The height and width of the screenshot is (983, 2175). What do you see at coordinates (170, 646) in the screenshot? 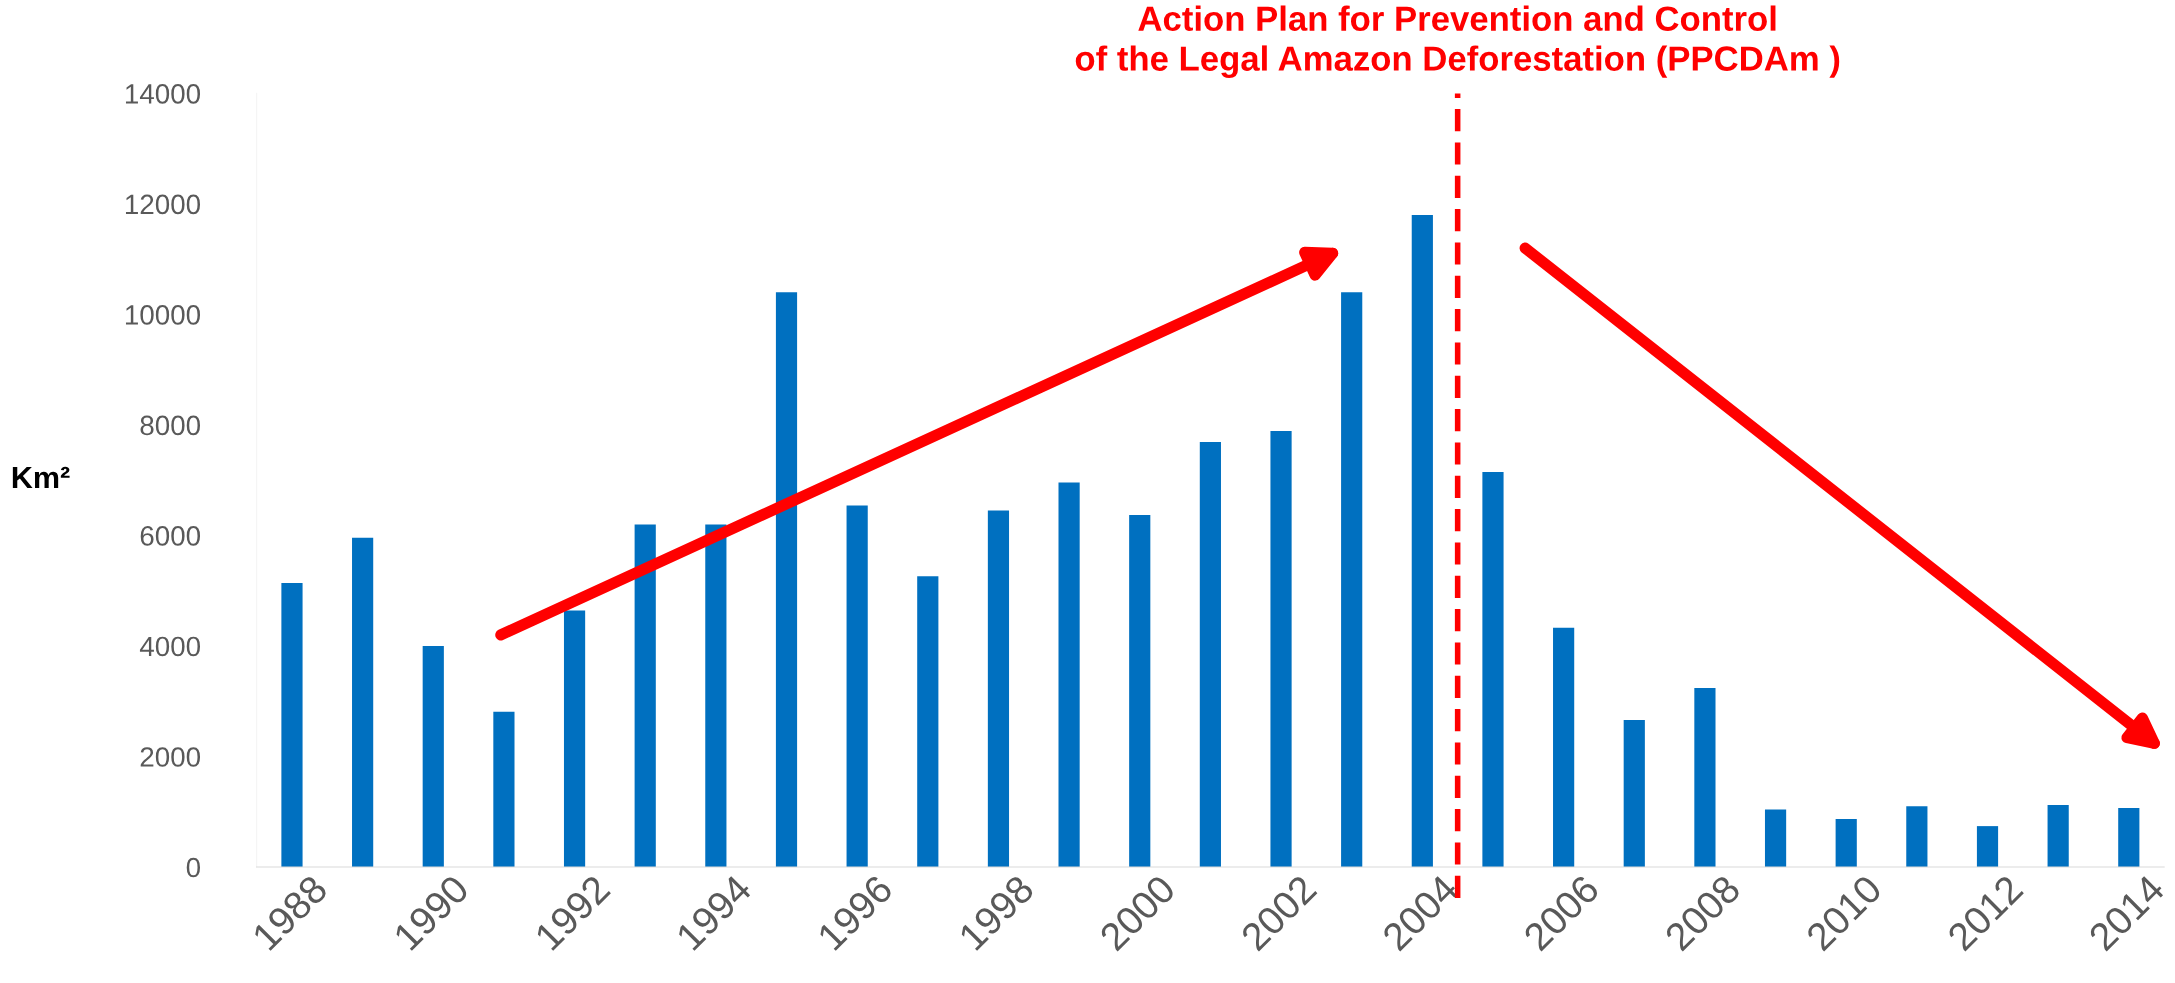
I see `y-tick-label: 4000` at bounding box center [170, 646].